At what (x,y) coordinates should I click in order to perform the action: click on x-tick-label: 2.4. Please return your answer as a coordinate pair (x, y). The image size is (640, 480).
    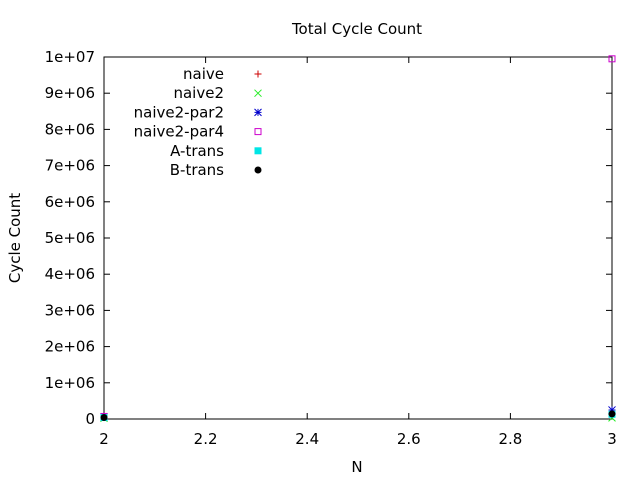
    Looking at the image, I should click on (307, 439).